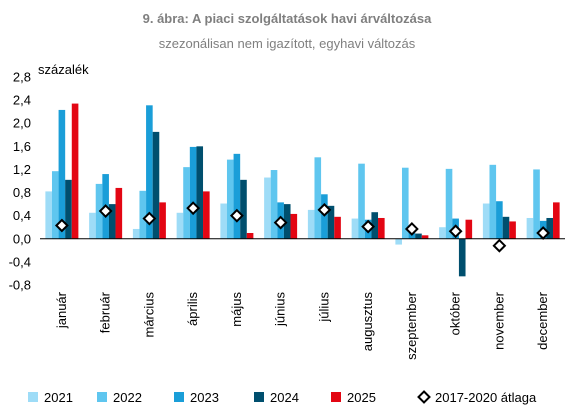 This screenshot has width=574, height=416. Describe the element at coordinates (127, 397) in the screenshot. I see `legend-label-2022: 2022` at that location.